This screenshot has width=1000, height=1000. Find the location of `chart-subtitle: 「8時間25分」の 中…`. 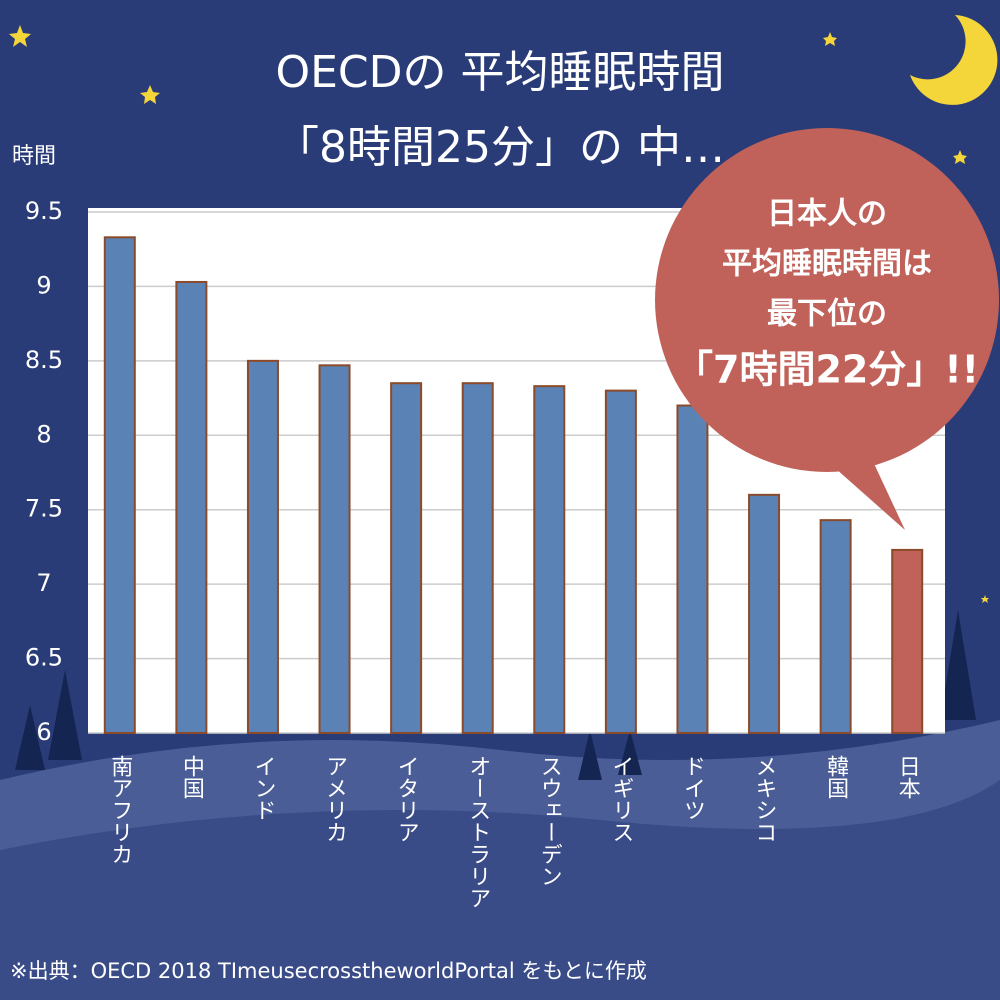

chart-subtitle: 「8時間25分」の 中… is located at coordinates (500, 147).